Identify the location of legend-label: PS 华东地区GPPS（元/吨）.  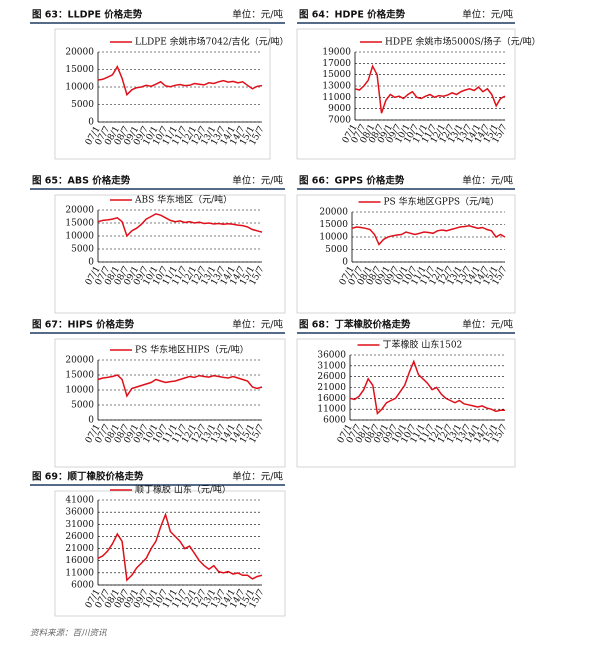
(442, 202).